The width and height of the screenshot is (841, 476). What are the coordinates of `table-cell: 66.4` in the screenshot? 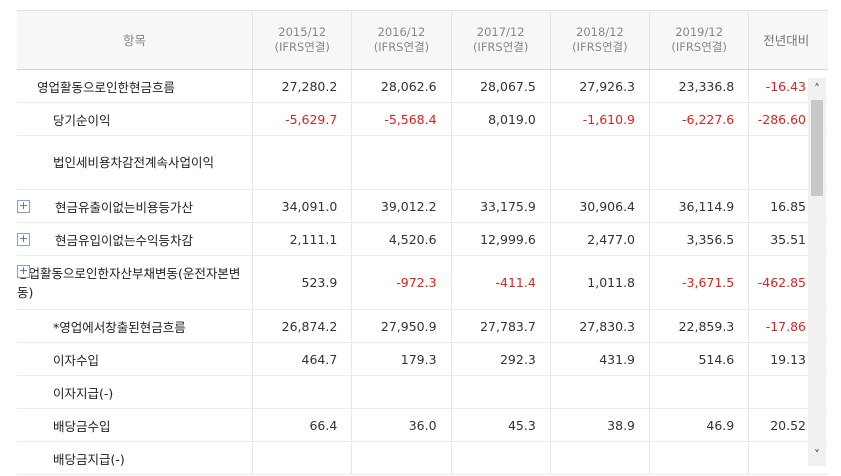 It's located at (302, 425).